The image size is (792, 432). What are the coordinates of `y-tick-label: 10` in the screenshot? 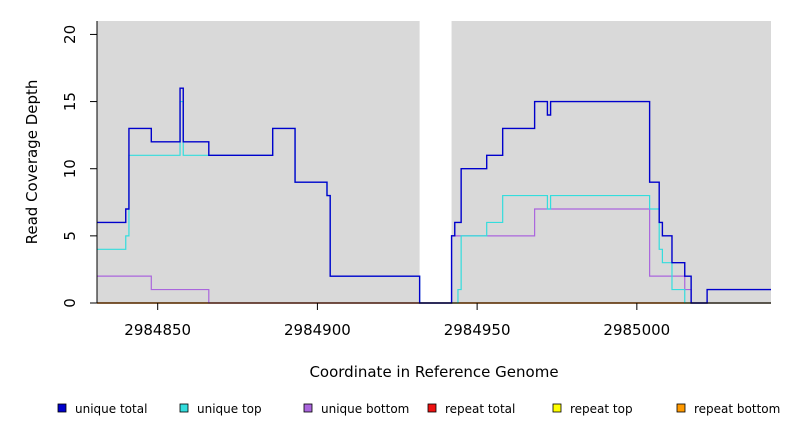 It's located at (70, 168).